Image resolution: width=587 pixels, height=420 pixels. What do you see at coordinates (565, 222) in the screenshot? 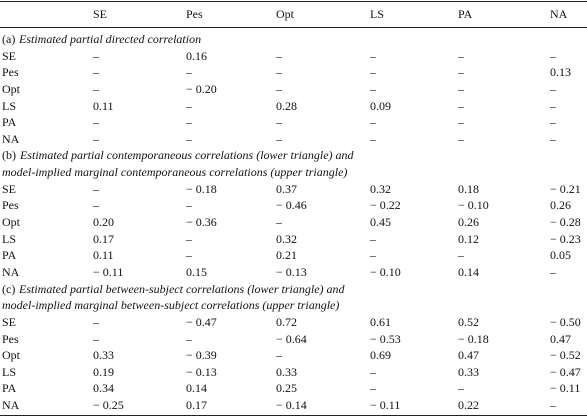
I see `cell: − 0.28` at bounding box center [565, 222].